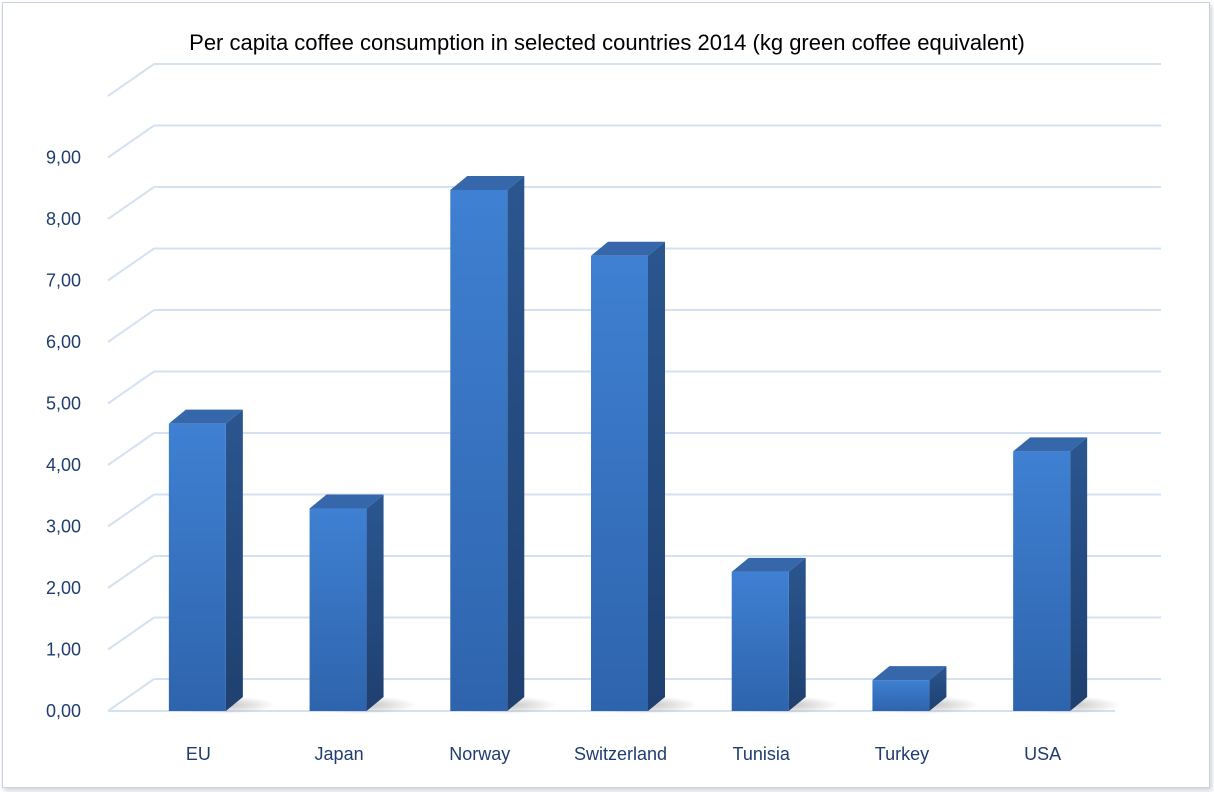  I want to click on x-tick-label: EU, so click(198, 754).